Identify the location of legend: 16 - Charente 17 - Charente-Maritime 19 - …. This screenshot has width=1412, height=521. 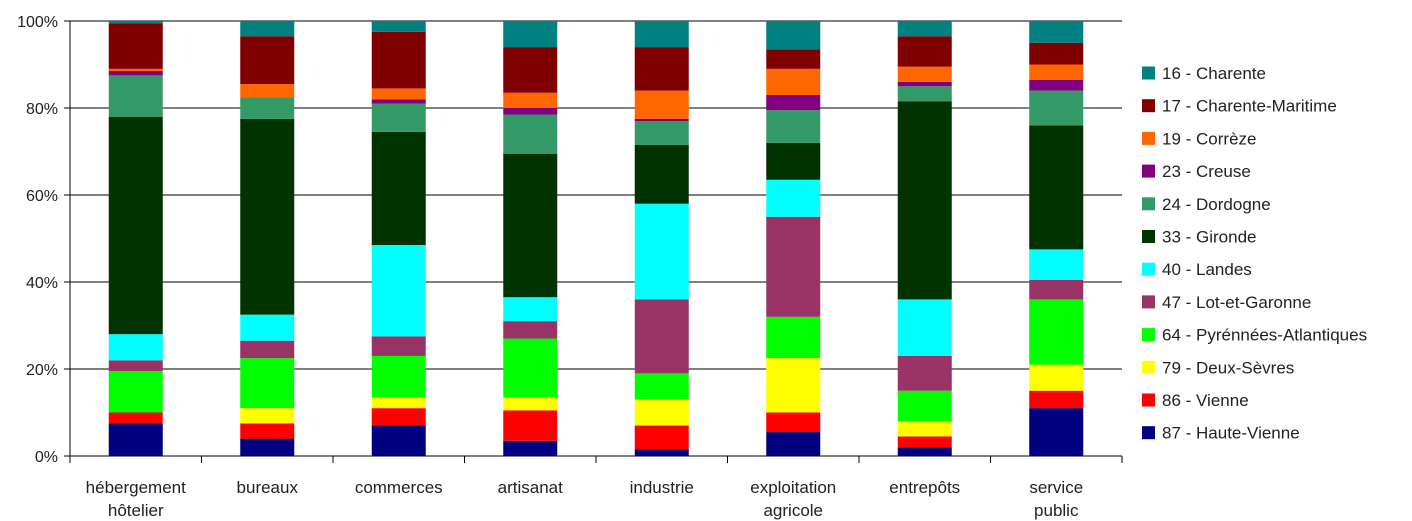
(1254, 253).